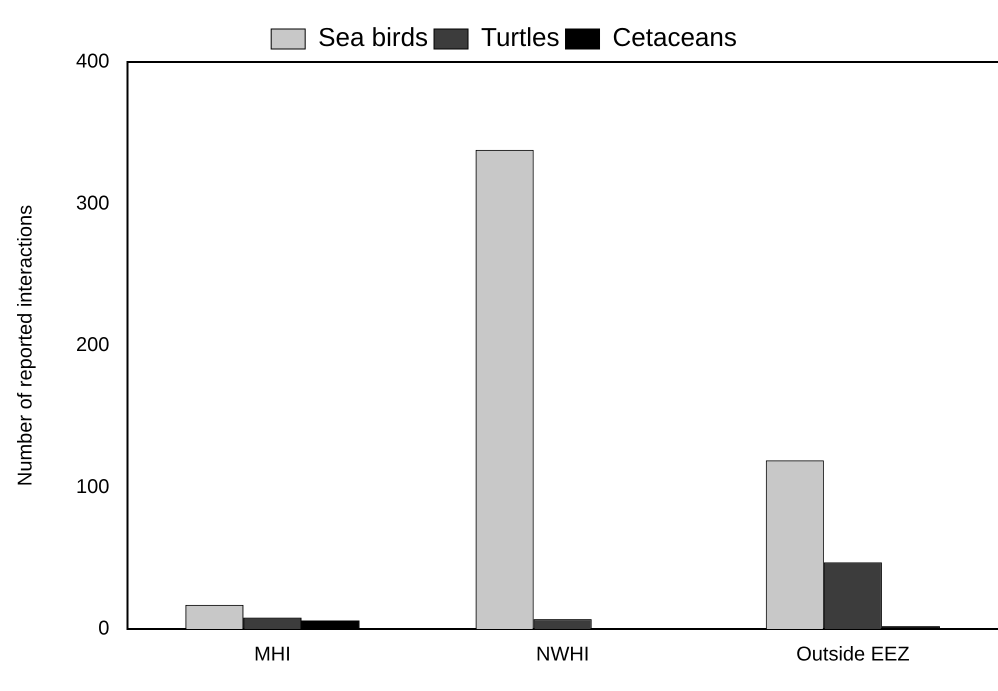 Image resolution: width=998 pixels, height=691 pixels. Describe the element at coordinates (104, 629) in the screenshot. I see `y-tick-label: 0` at that location.